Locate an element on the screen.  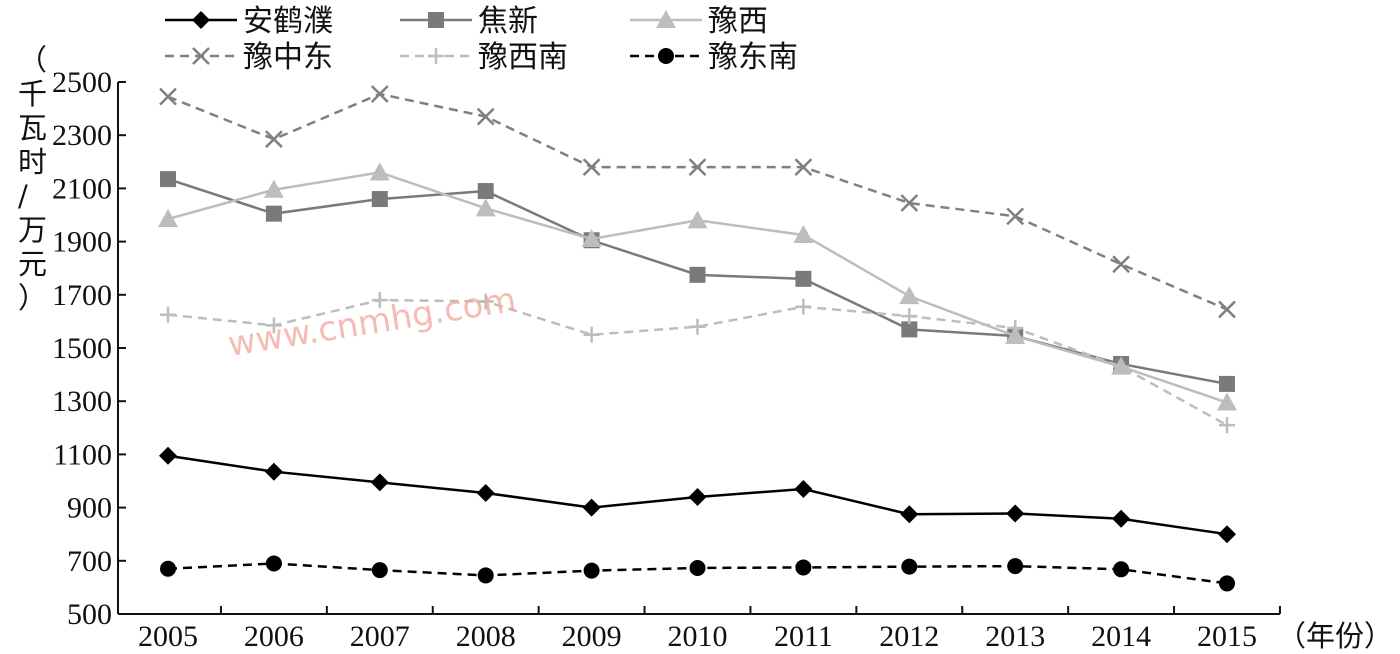
y-axis-label: （千瓦时/万元） is located at coordinates (32, 179).